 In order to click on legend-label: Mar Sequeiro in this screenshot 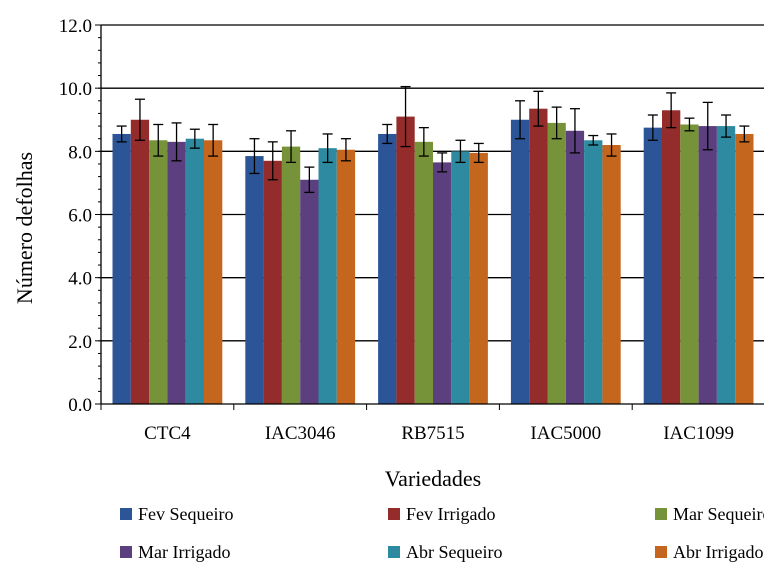, I will do `click(718, 514)`.